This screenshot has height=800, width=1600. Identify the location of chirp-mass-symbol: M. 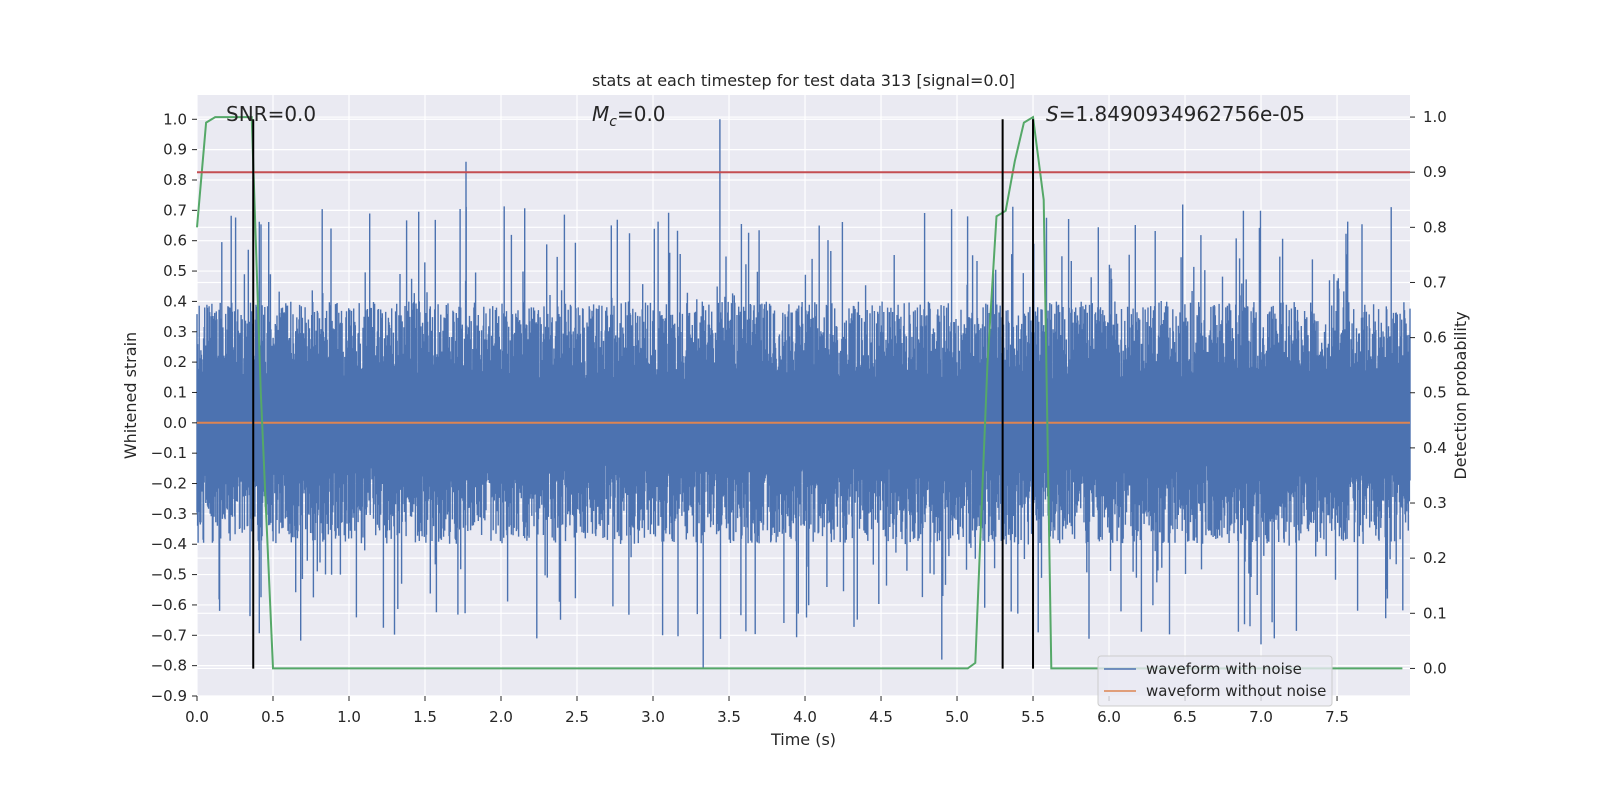
(600, 114).